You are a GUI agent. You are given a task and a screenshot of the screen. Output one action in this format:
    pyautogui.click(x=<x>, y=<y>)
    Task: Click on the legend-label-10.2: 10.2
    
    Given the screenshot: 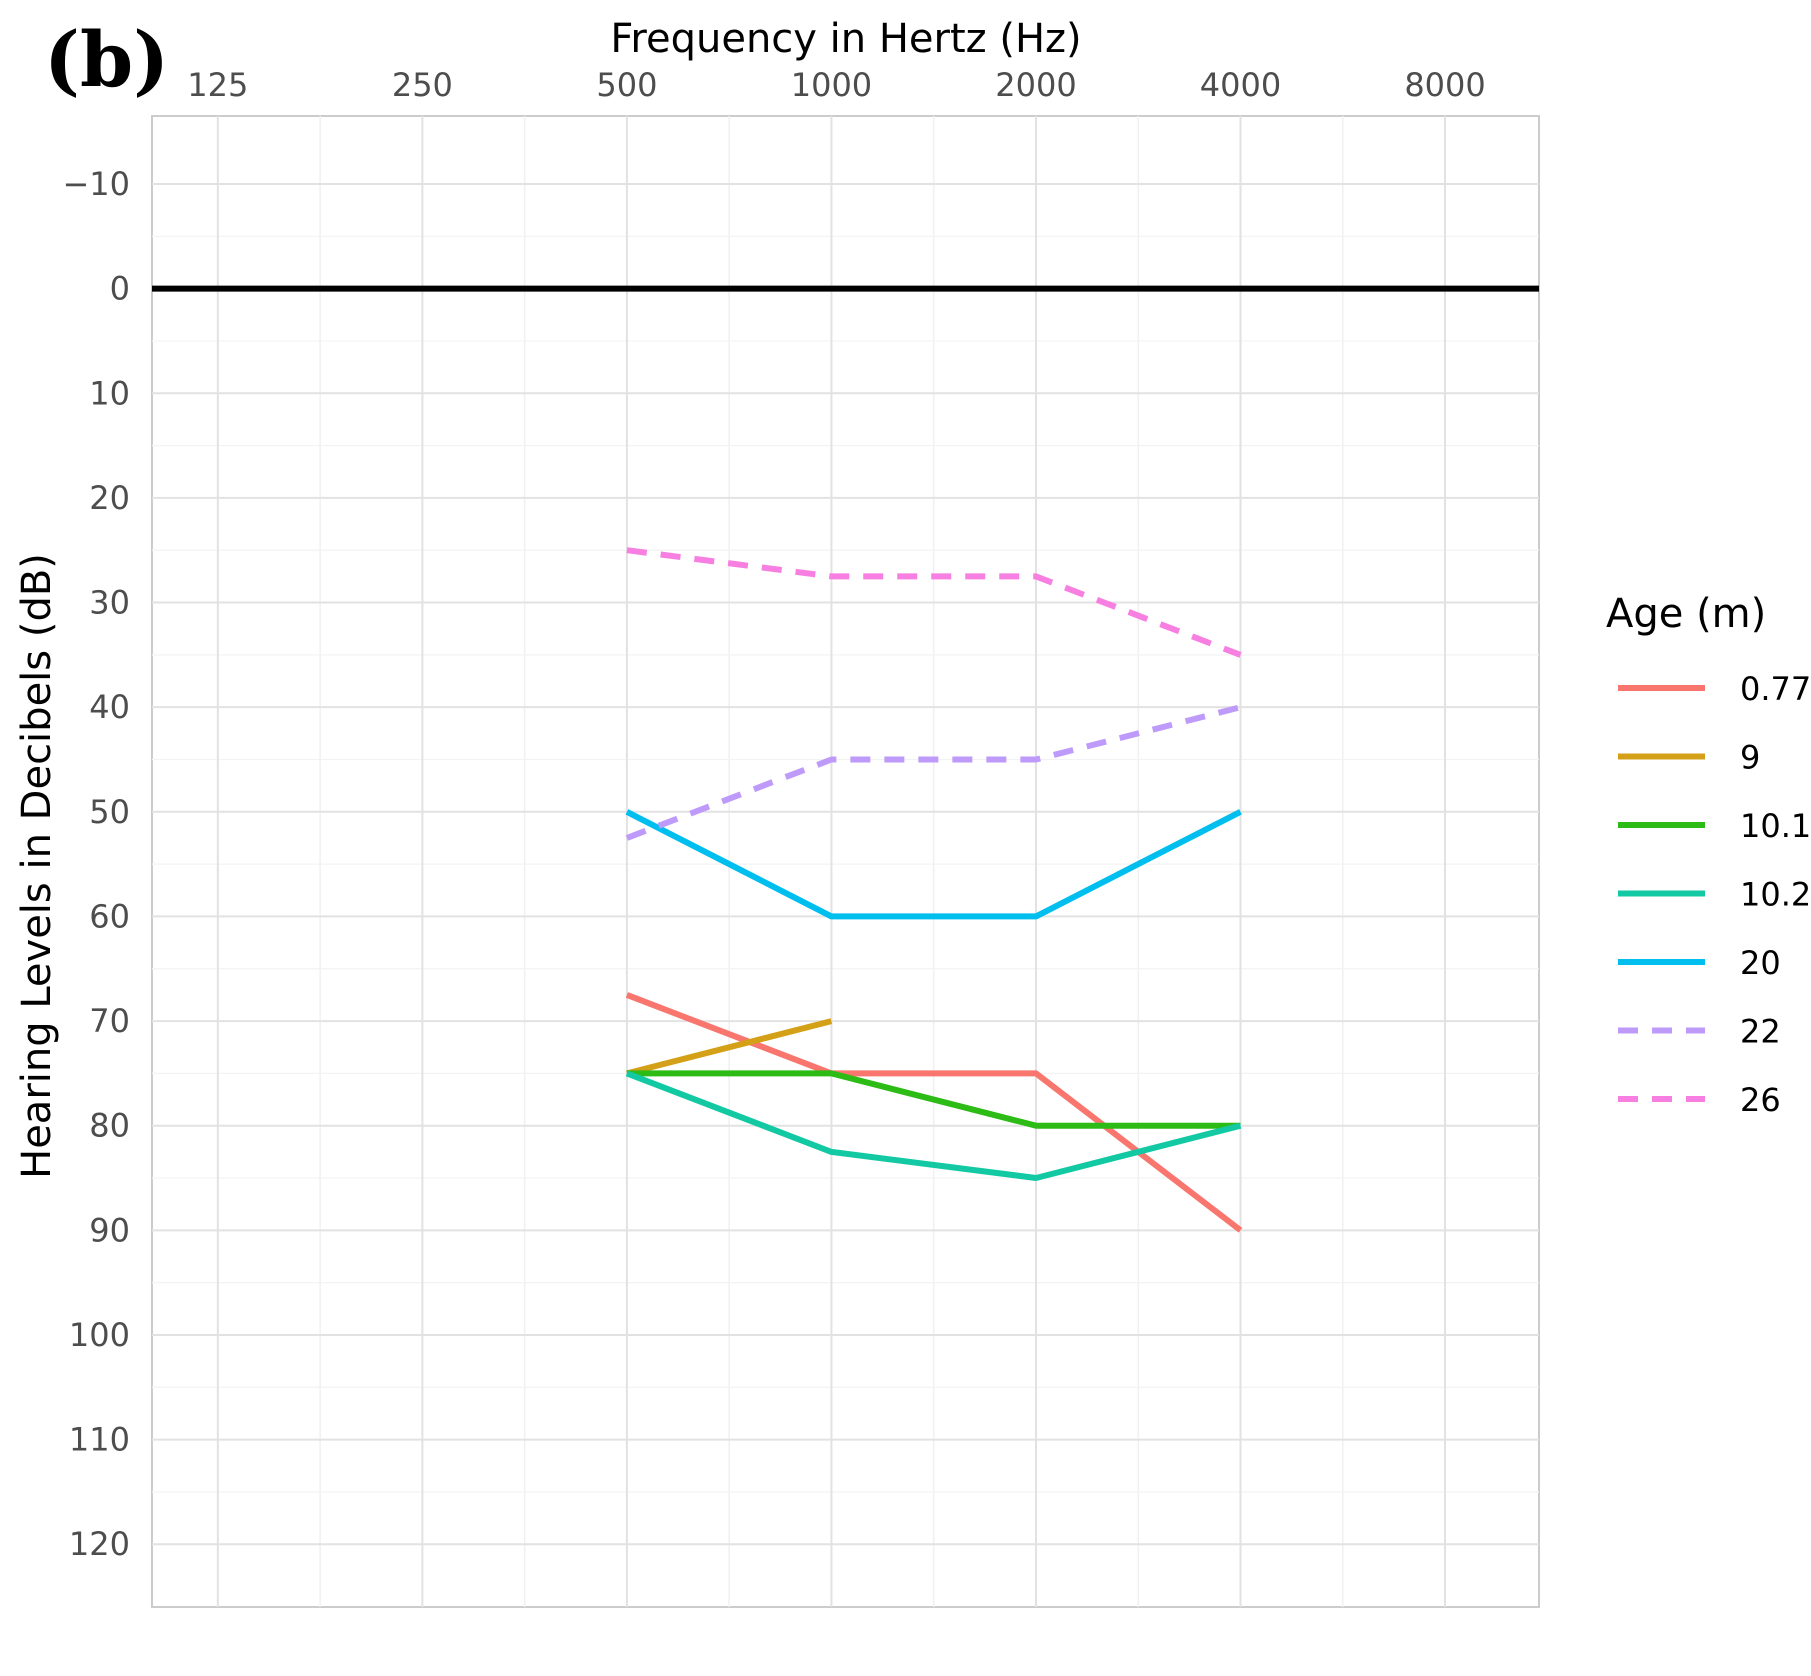 What is the action you would take?
    pyautogui.click(x=1775, y=895)
    